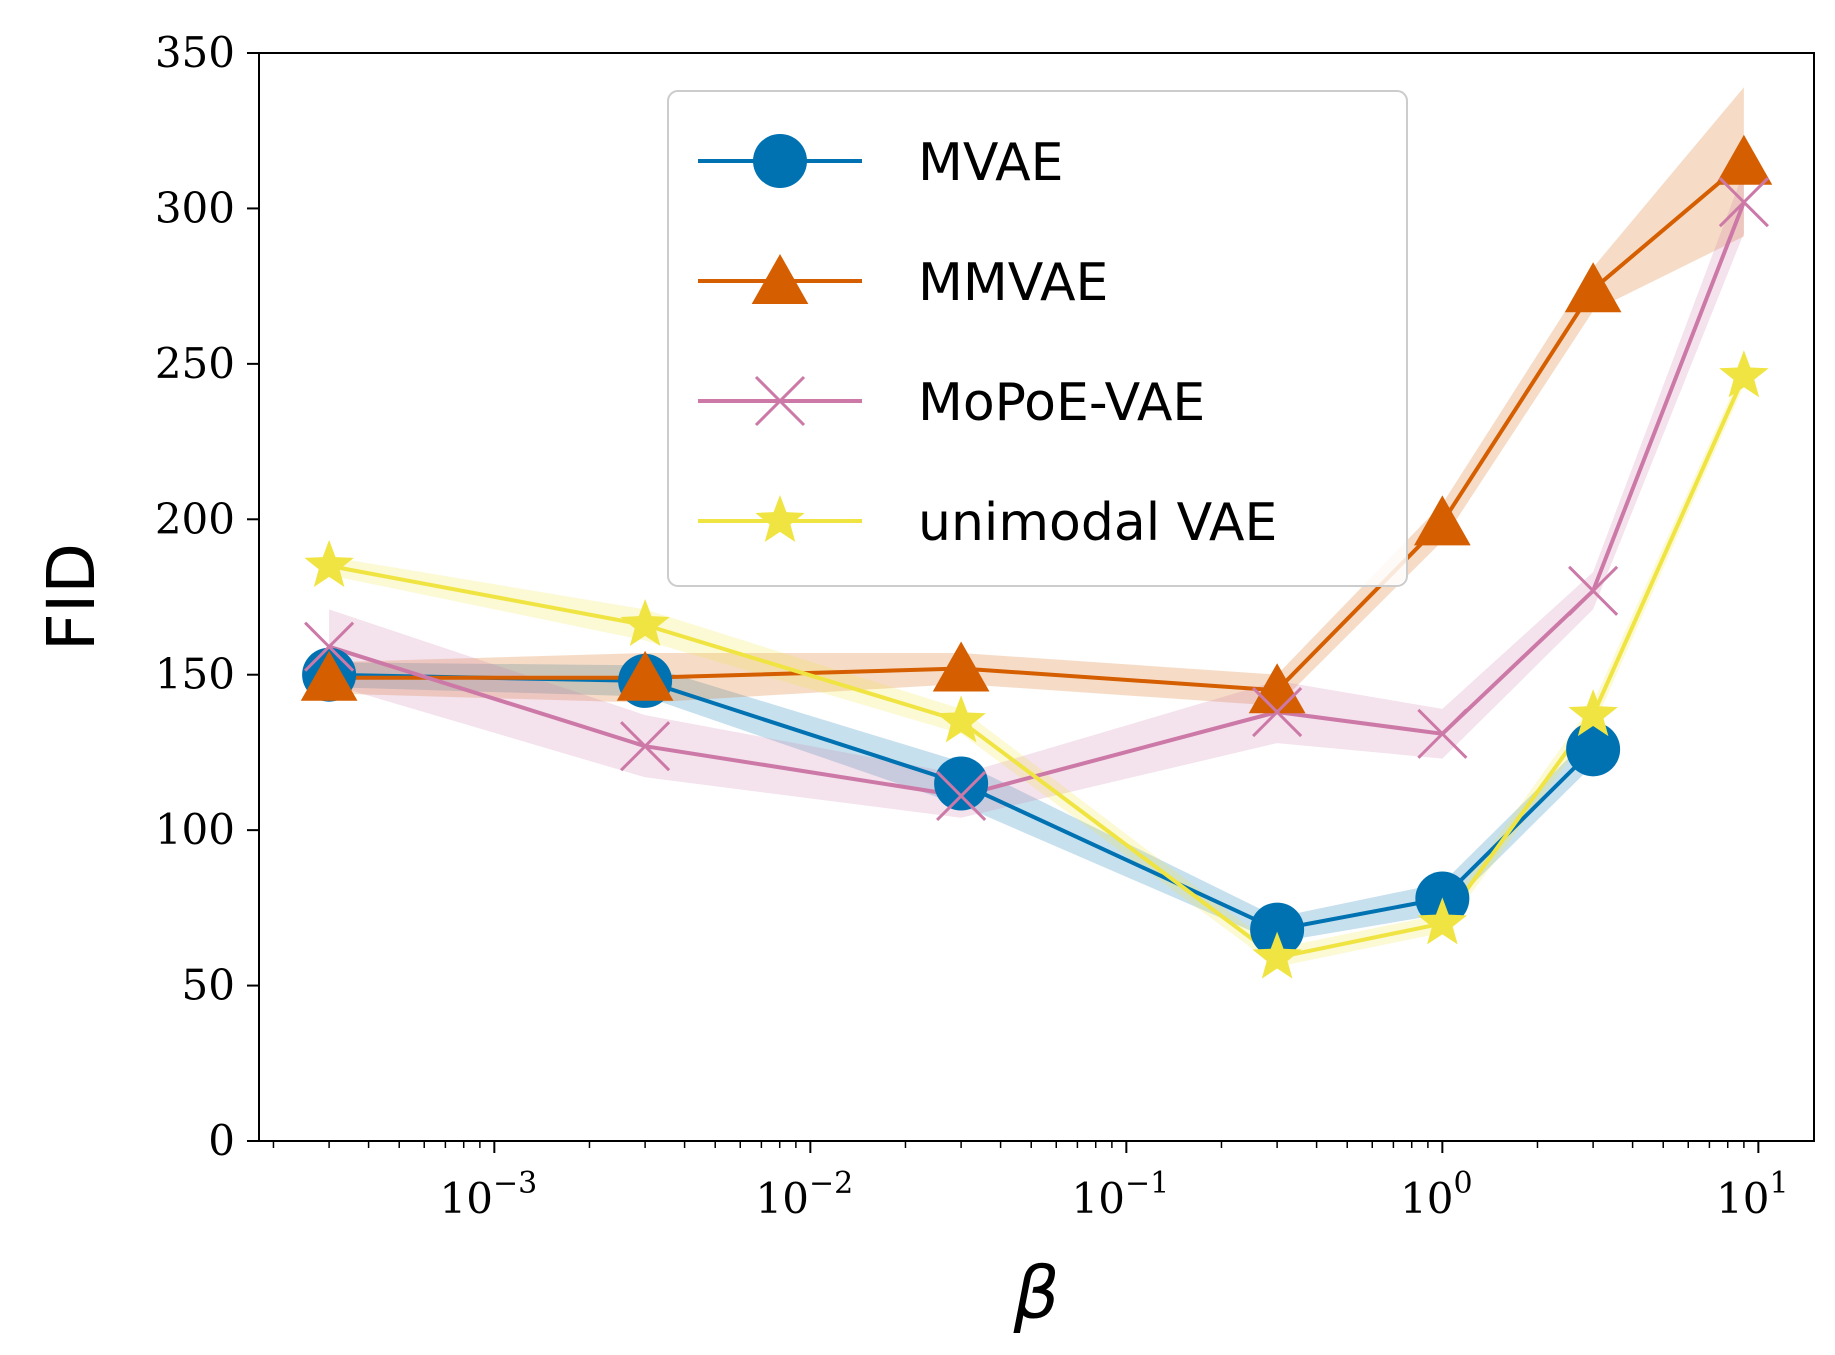 Image resolution: width=1835 pixels, height=1355 pixels. Describe the element at coordinates (195, 207) in the screenshot. I see `y-tick-label: 300` at that location.